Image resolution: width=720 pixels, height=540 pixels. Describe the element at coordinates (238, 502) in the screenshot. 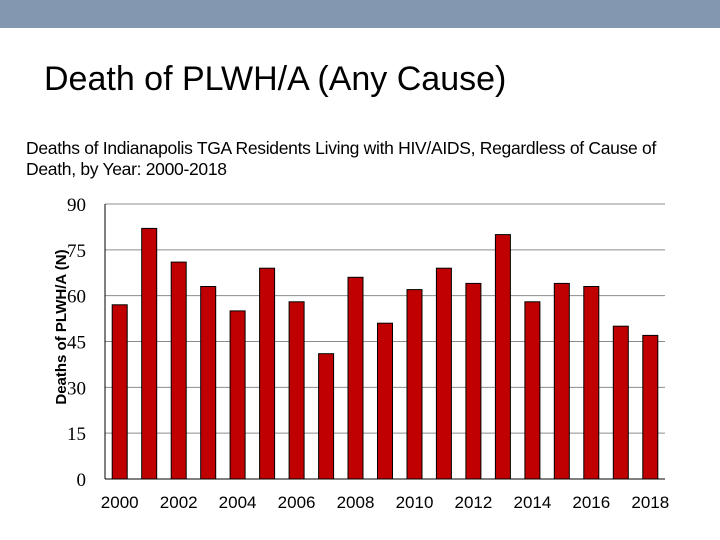

I see `x-tick-2004: 2004` at that location.